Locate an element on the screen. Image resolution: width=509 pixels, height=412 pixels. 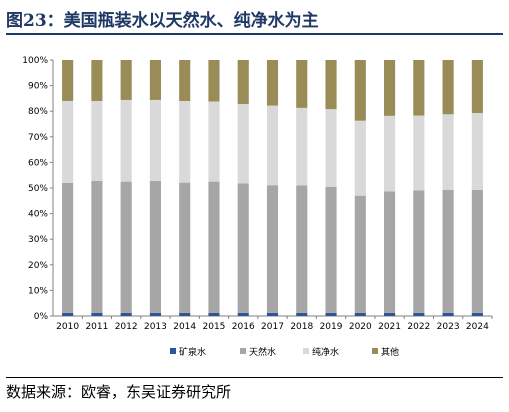
y-tick-label: 20% is located at coordinates (38, 266).